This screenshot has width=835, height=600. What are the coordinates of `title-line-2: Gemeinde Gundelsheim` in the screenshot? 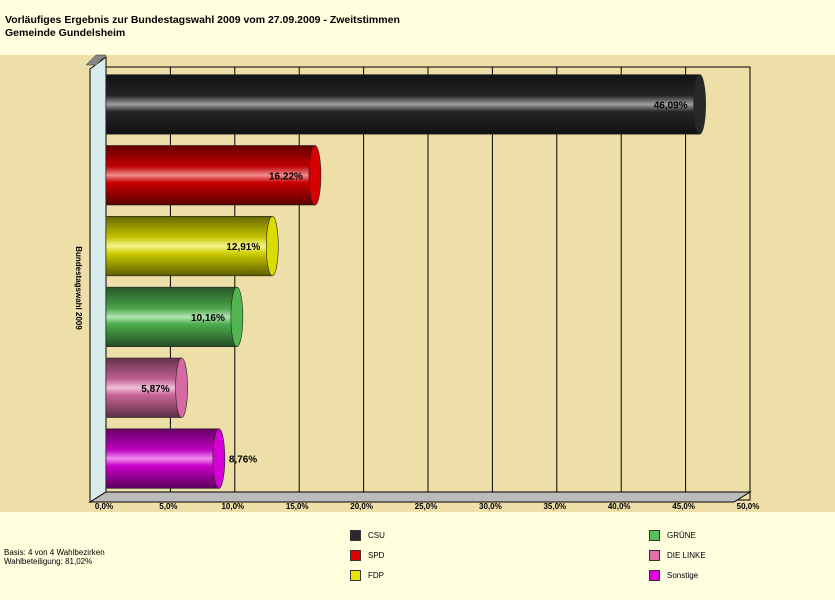 It's located at (65, 33).